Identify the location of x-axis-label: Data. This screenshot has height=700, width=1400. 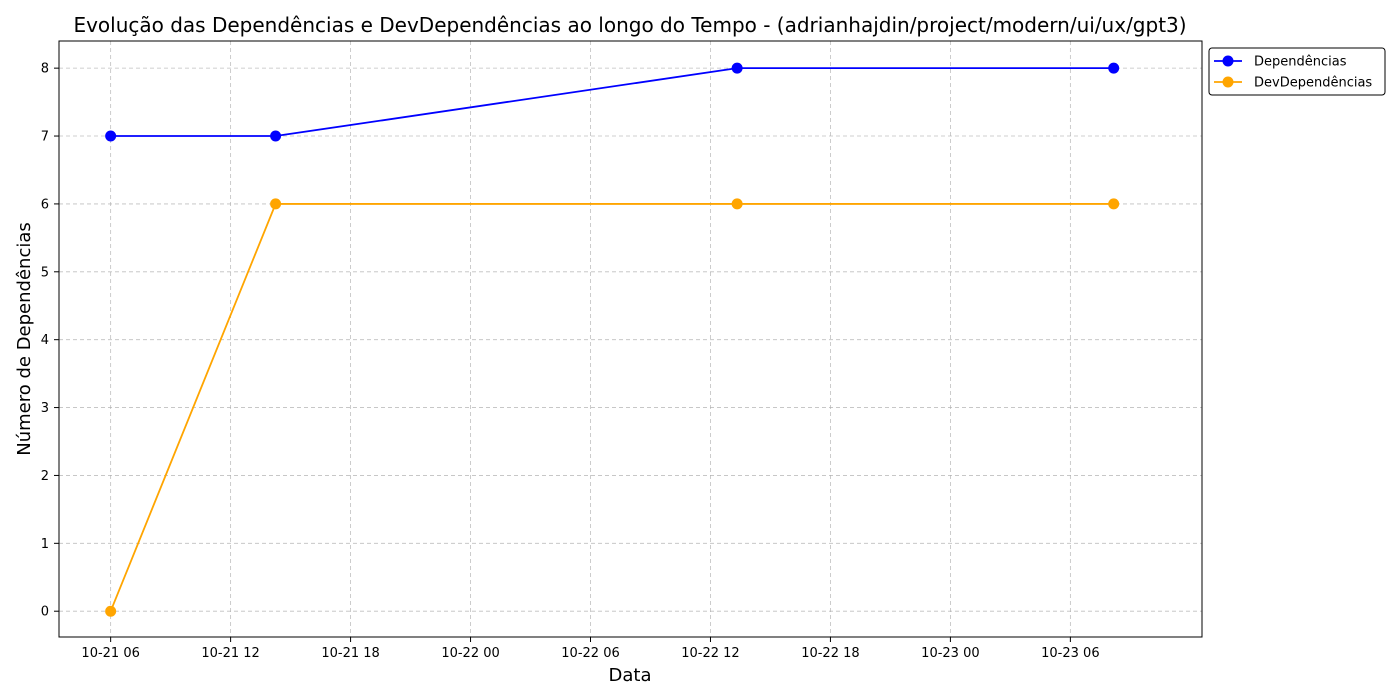
(630, 675).